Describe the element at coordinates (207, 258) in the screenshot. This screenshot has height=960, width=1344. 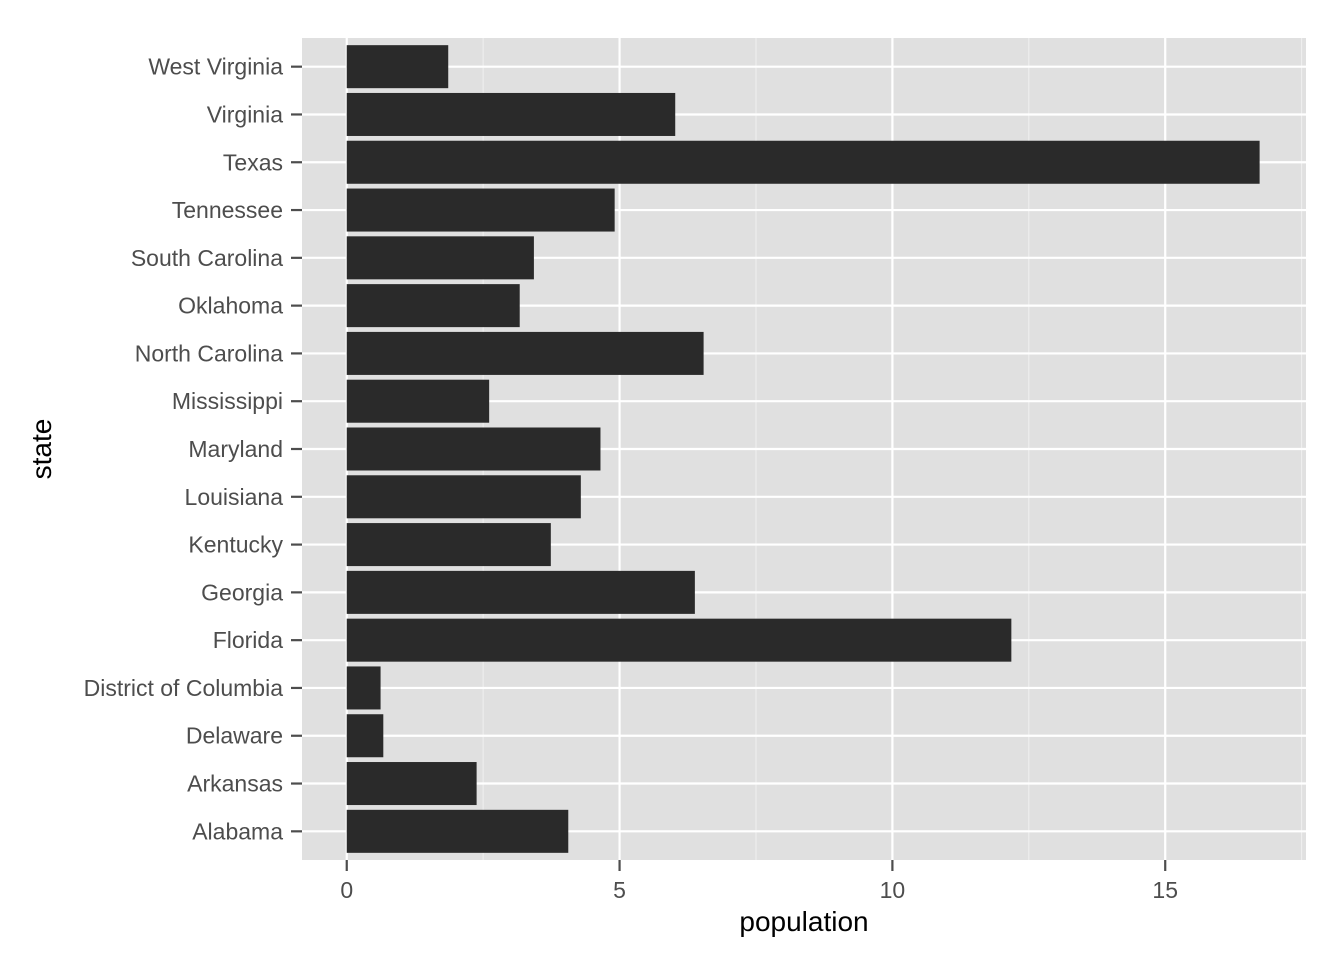
I see `y-tick-label: South Carolina` at that location.